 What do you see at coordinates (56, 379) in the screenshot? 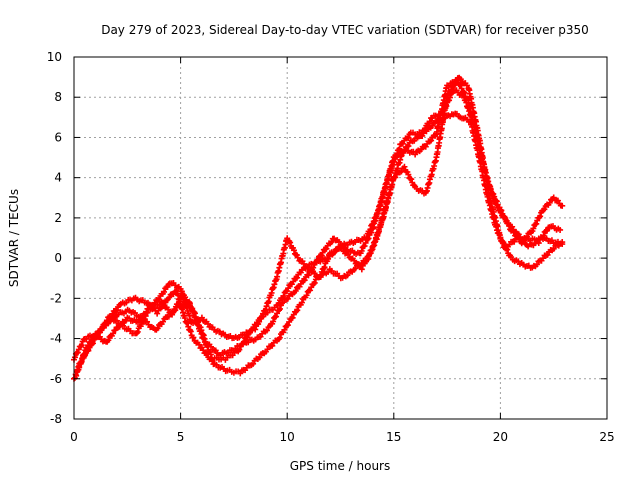
I see `y-tick-label: -6` at bounding box center [56, 379].